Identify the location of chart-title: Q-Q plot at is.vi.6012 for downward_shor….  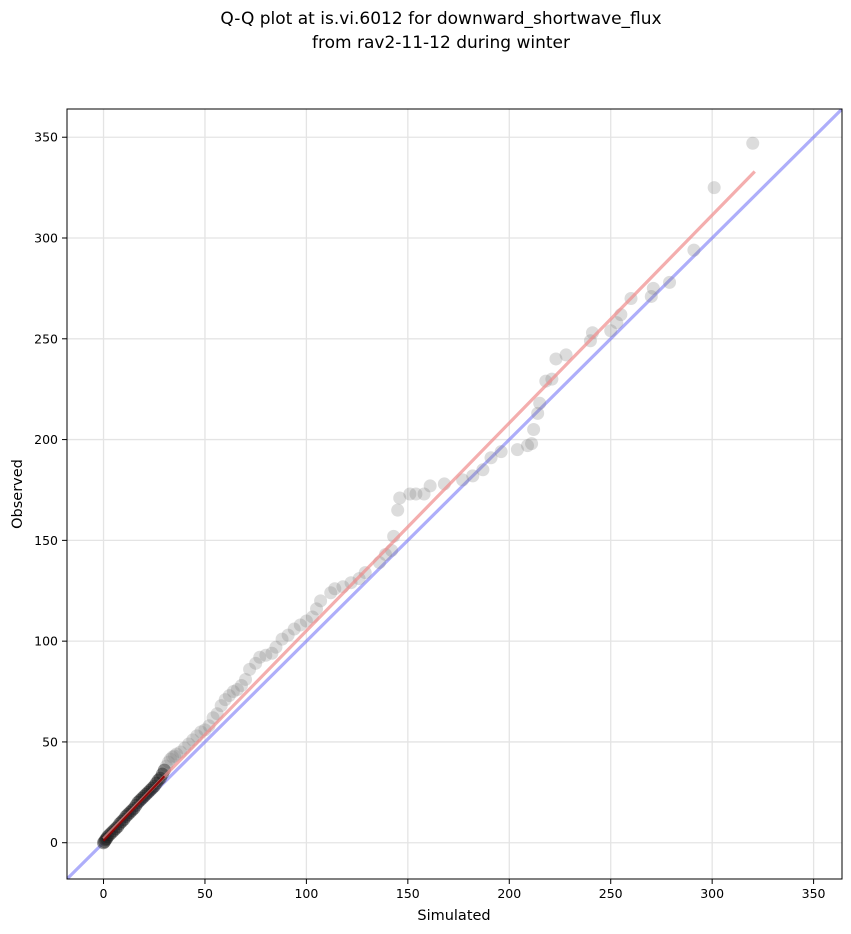
(440, 19).